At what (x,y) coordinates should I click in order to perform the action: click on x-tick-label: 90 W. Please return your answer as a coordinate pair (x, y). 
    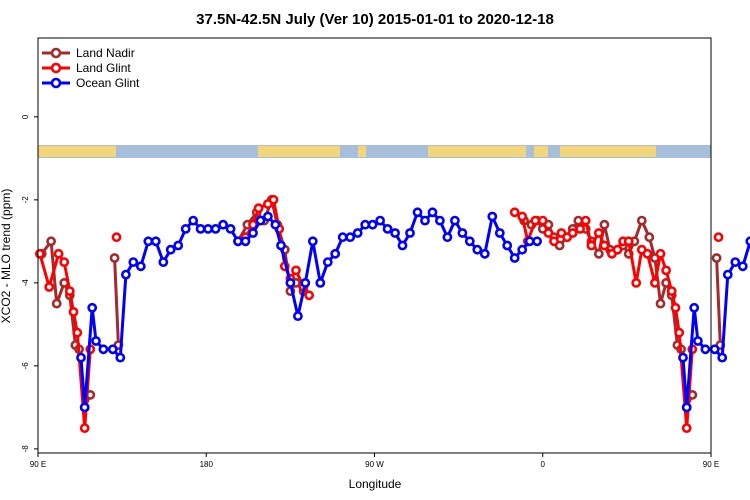
    Looking at the image, I should click on (374, 464).